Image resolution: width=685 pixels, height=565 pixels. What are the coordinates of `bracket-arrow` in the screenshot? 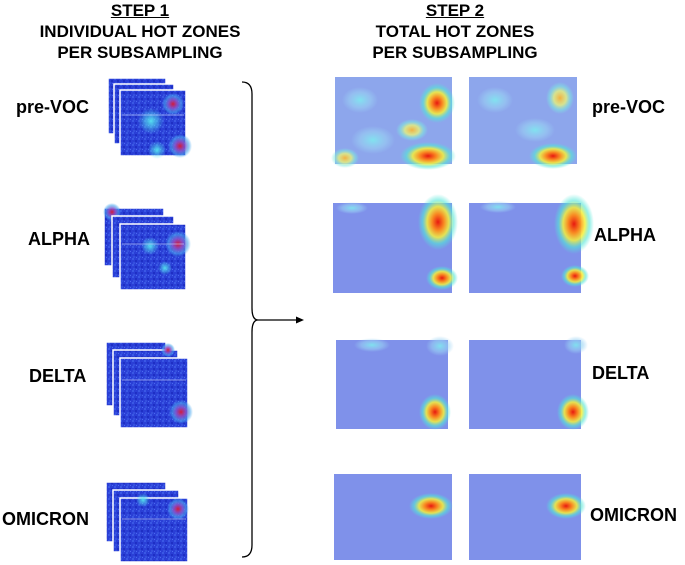 It's located at (272, 319).